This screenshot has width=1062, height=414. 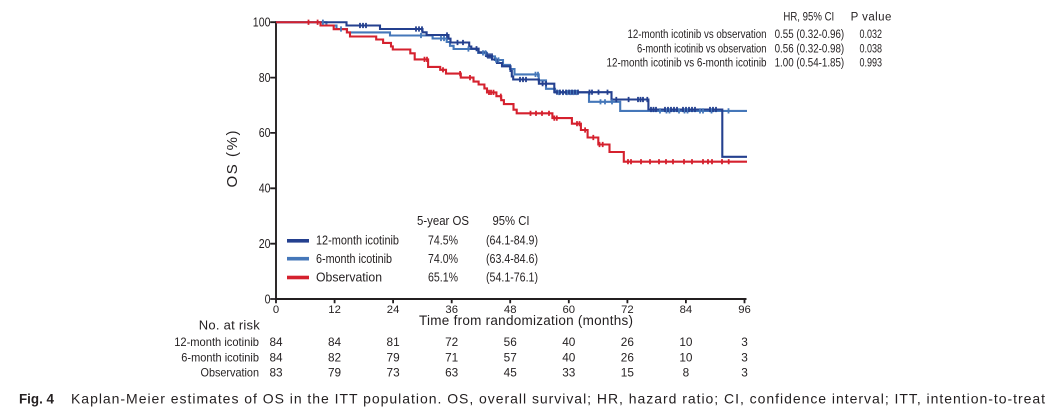 I want to click on svg-text: P value, so click(x=871, y=18).